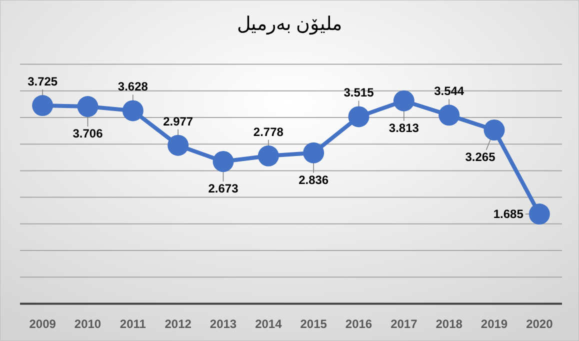 This screenshot has height=341, width=579. What do you see at coordinates (223, 324) in the screenshot?
I see `x-tick-label: 2013` at bounding box center [223, 324].